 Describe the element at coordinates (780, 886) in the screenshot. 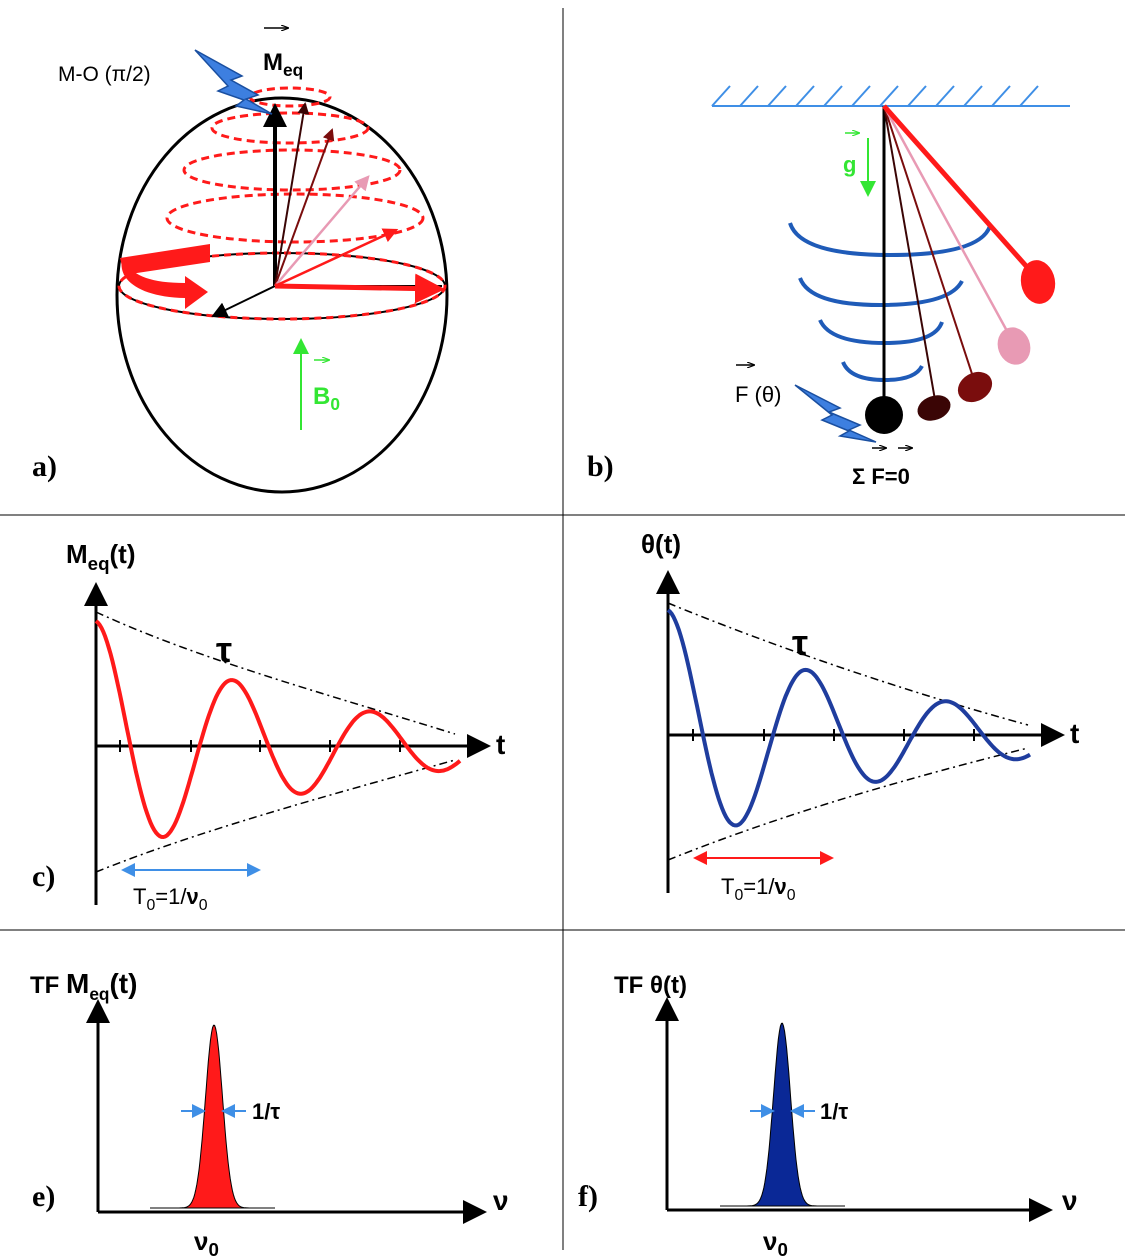

I see `d-period-nu: ν` at that location.